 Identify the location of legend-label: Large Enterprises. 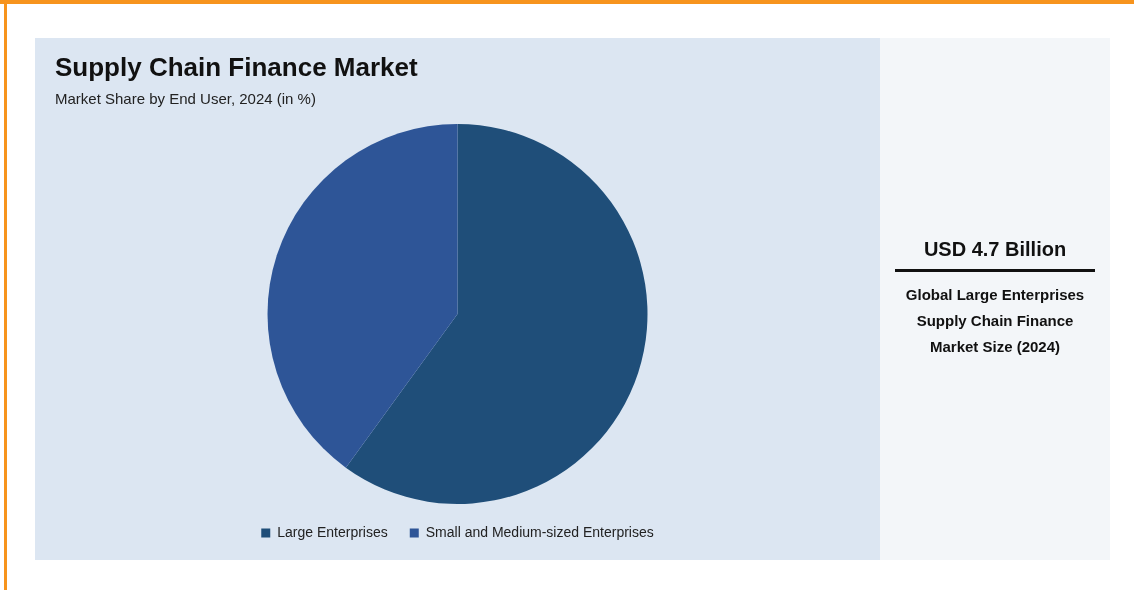
(332, 531).